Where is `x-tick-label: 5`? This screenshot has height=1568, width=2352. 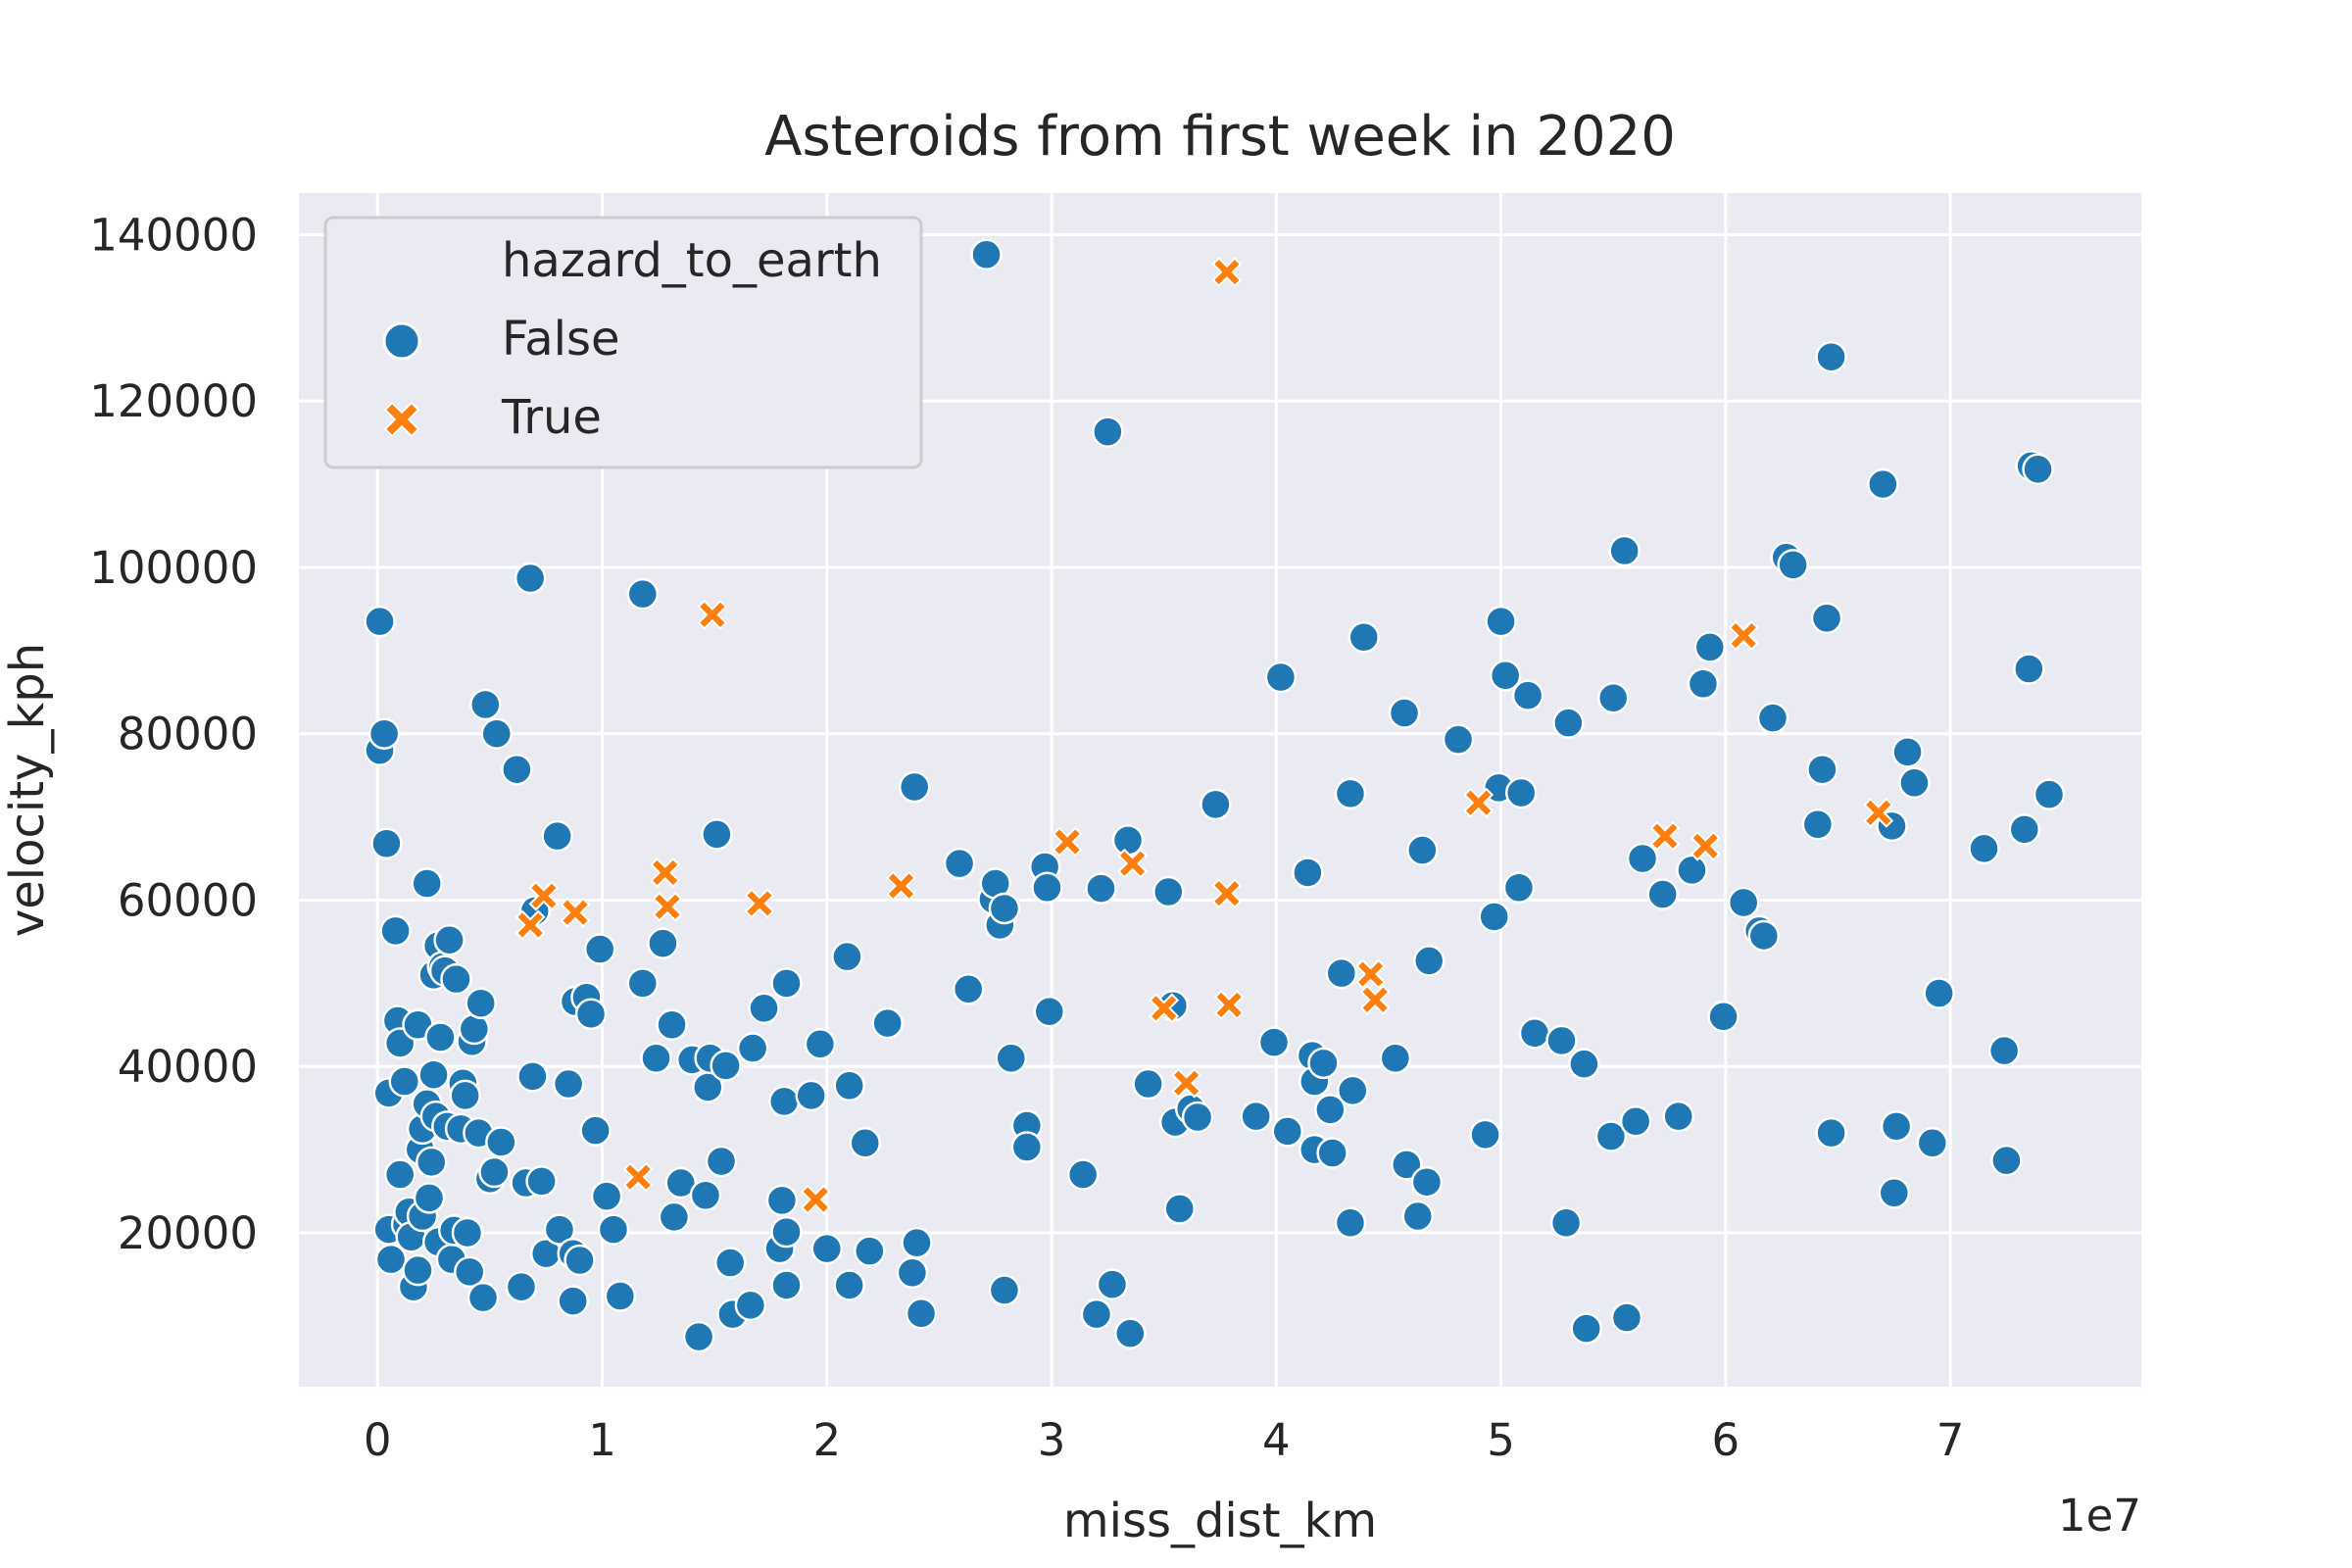
x-tick-label: 5 is located at coordinates (1501, 1440).